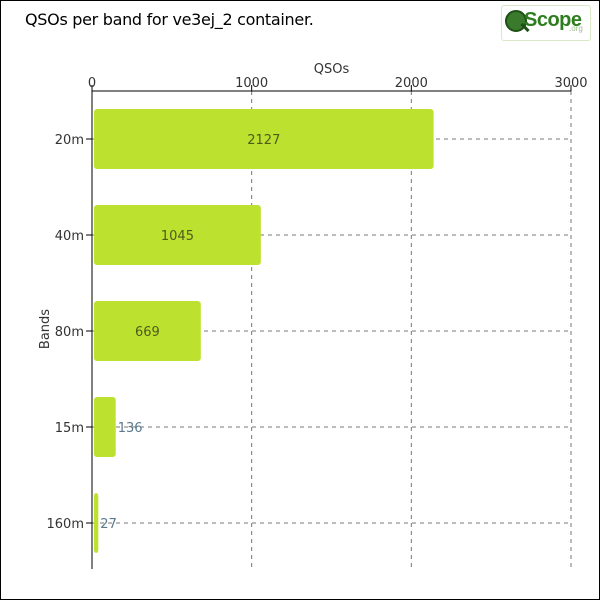 The height and width of the screenshot is (600, 600). What do you see at coordinates (108, 524) in the screenshot?
I see `data-label: 27` at bounding box center [108, 524].